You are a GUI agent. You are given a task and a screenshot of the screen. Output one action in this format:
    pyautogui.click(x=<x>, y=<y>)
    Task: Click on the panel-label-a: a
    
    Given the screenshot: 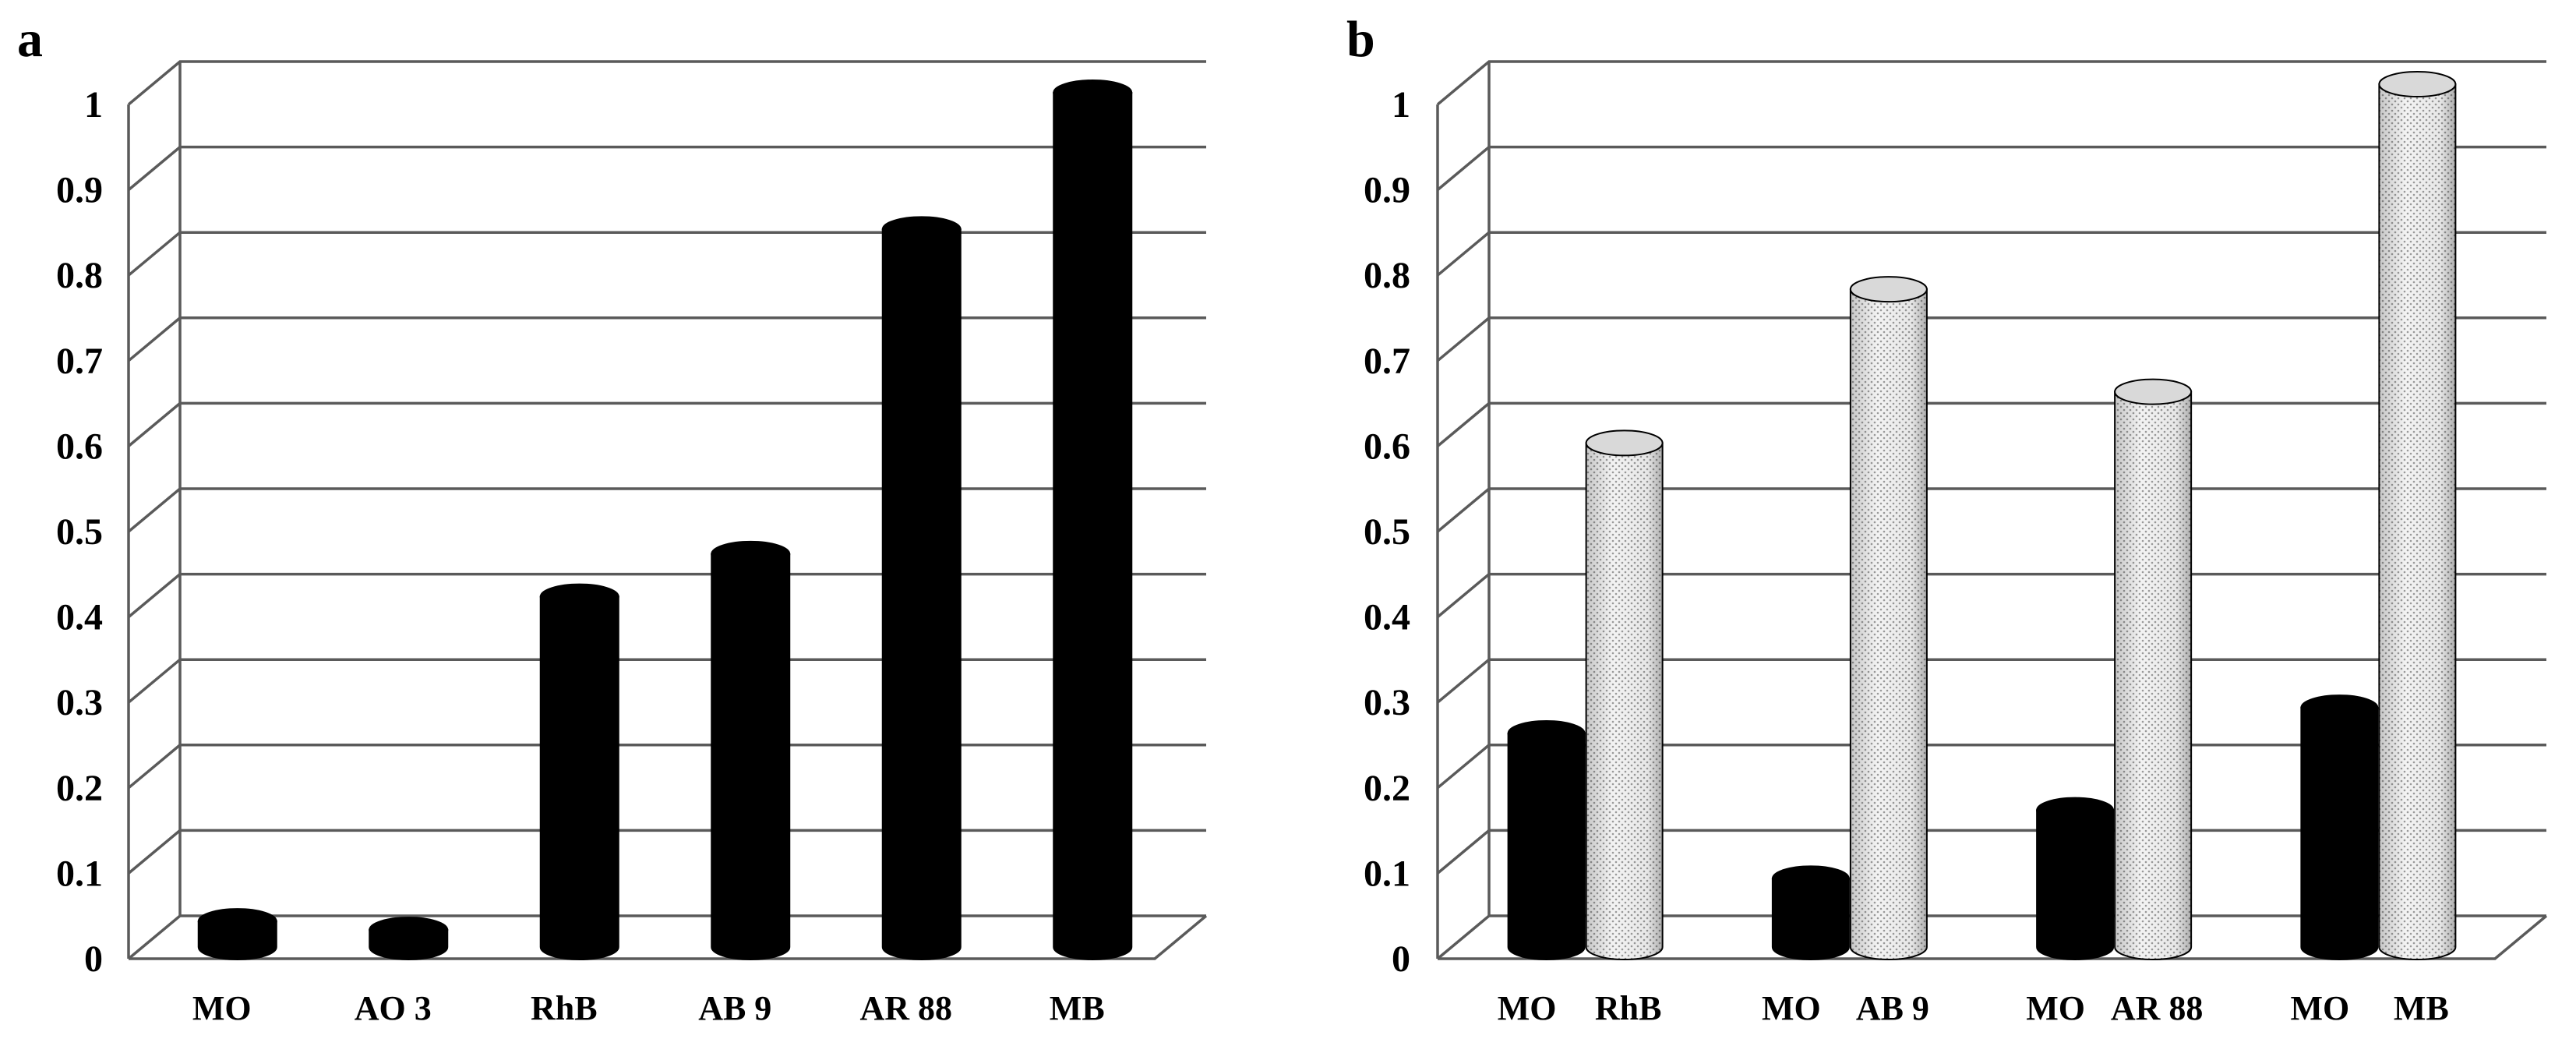 What is the action you would take?
    pyautogui.click(x=30, y=39)
    